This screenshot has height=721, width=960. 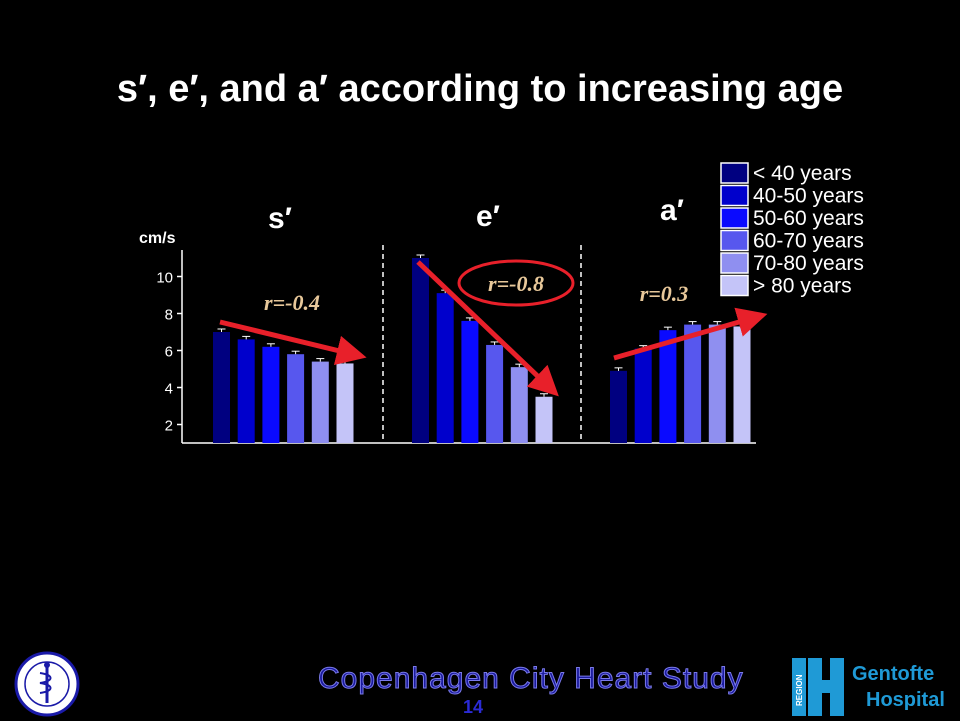 What do you see at coordinates (157, 238) in the screenshot?
I see `y-axis-label: cm/s` at bounding box center [157, 238].